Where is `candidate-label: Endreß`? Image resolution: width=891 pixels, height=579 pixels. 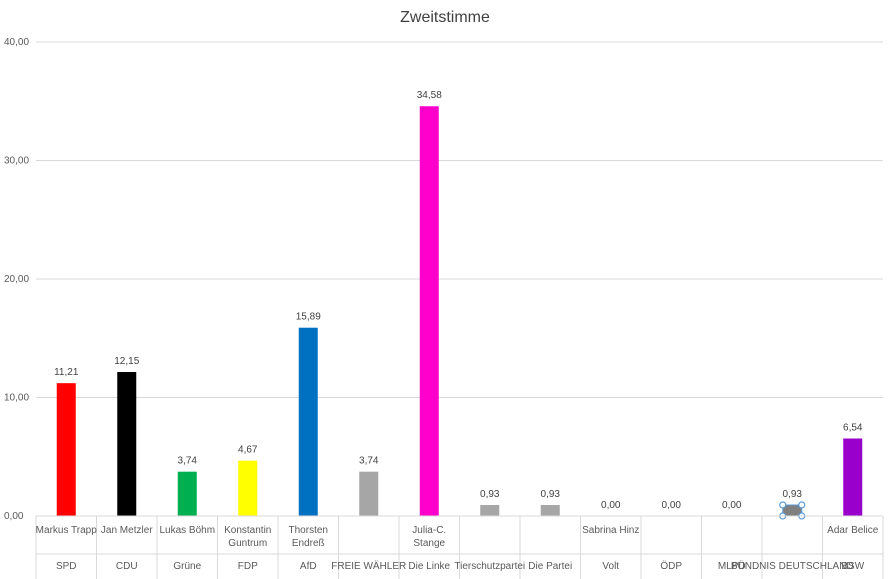 candidate-label: Endreß is located at coordinates (308, 543).